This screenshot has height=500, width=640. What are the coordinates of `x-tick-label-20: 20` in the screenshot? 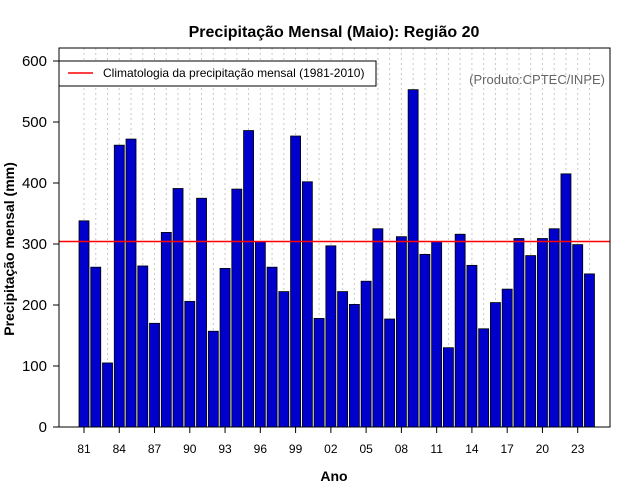 It's located at (543, 449).